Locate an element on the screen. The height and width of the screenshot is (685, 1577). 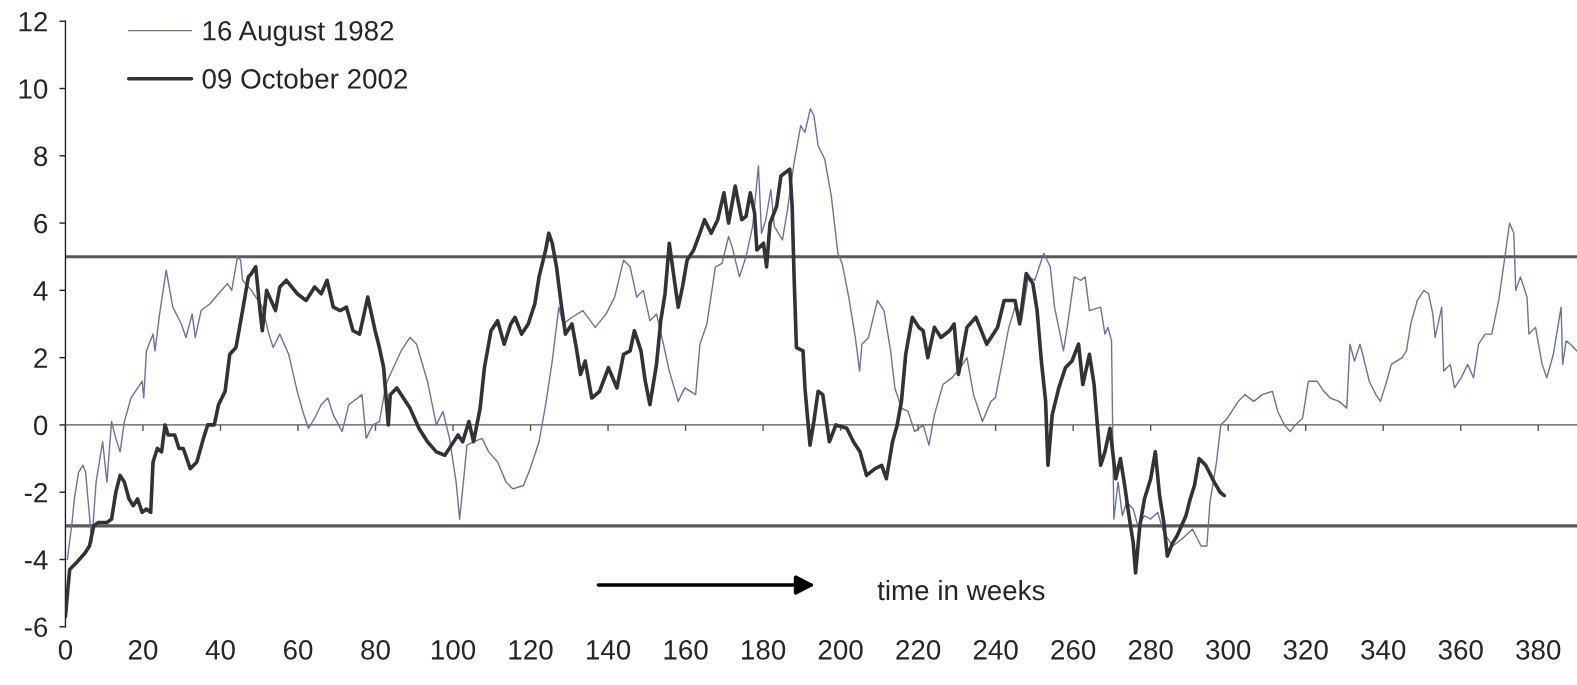
x-tick-label: 120 is located at coordinates (531, 650).